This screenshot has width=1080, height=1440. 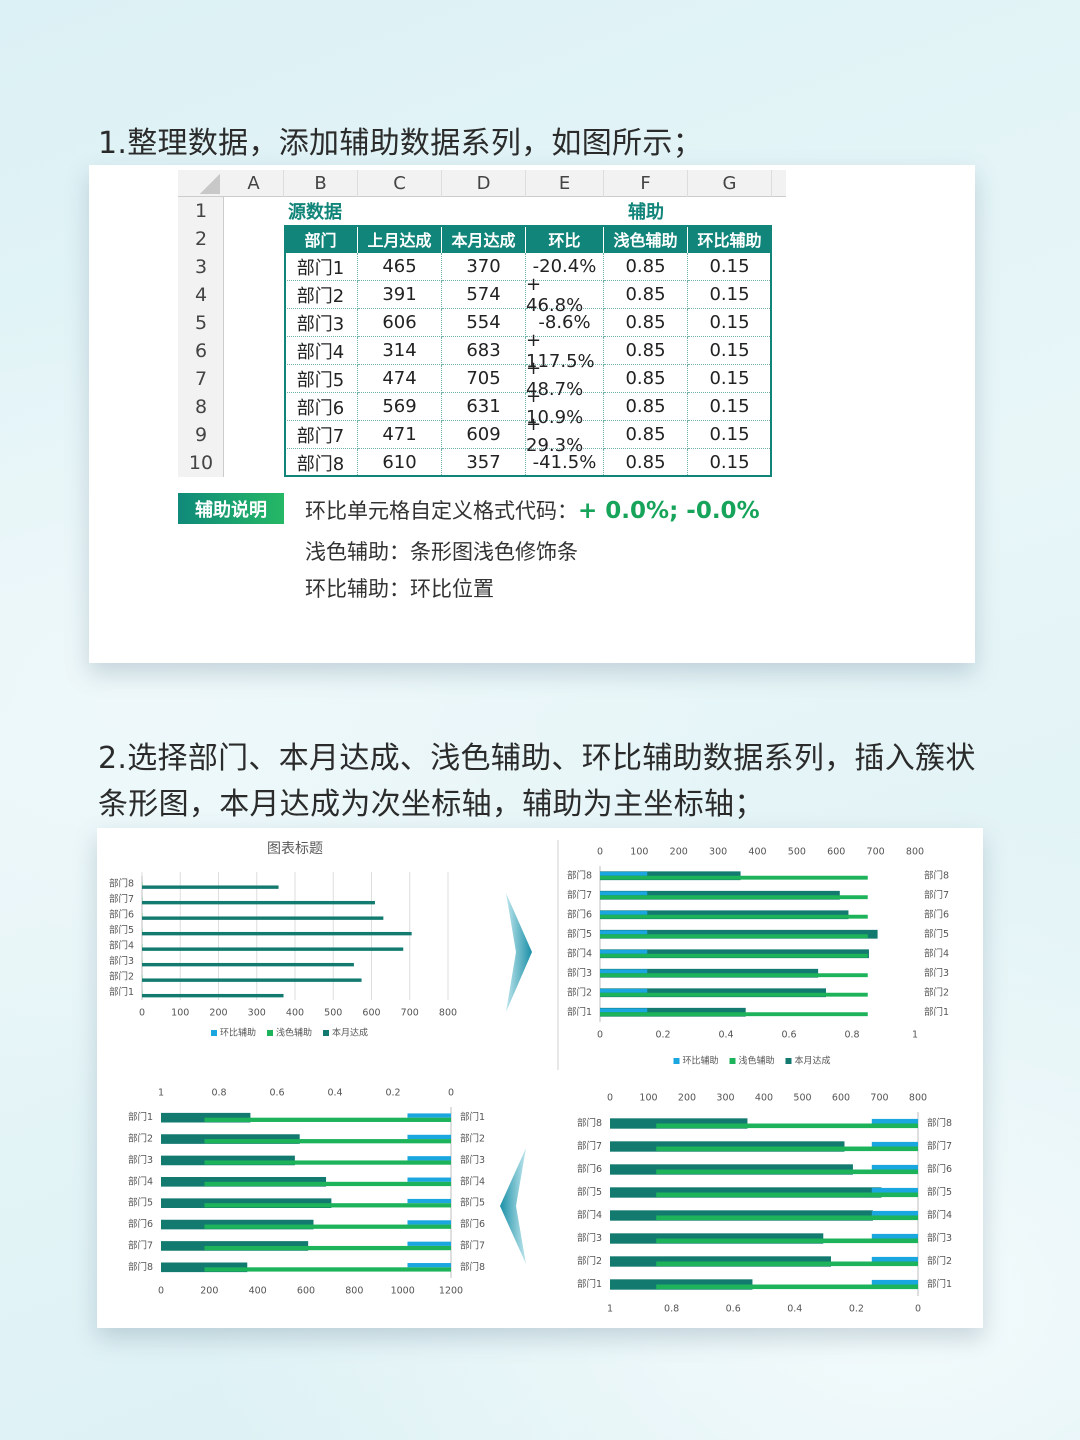 I want to click on table-cell: 部门2, so click(x=321, y=295).